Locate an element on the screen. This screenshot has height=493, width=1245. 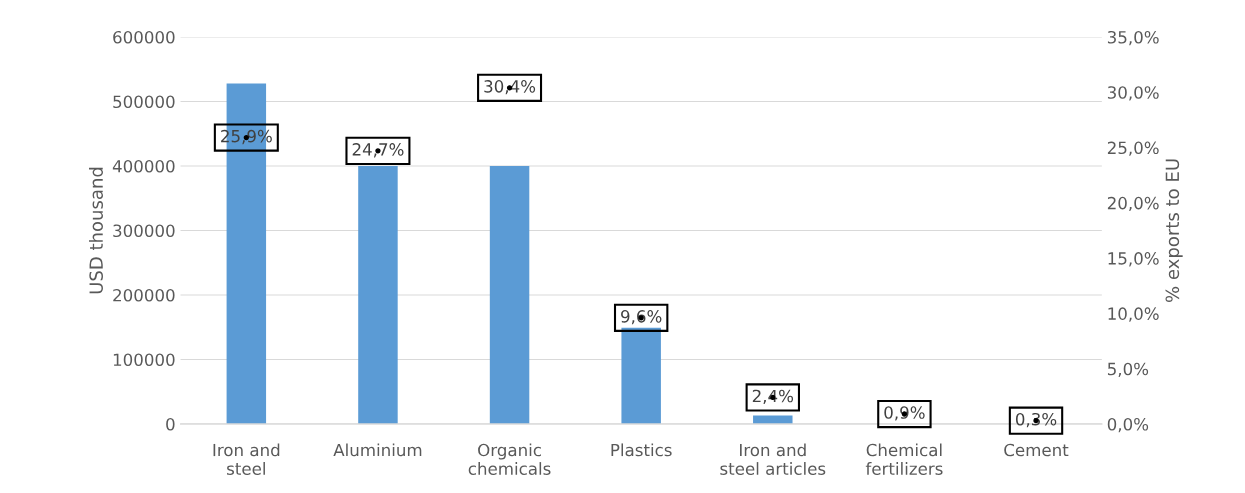
y2-tick-label: 15,0% is located at coordinates (1133, 259).